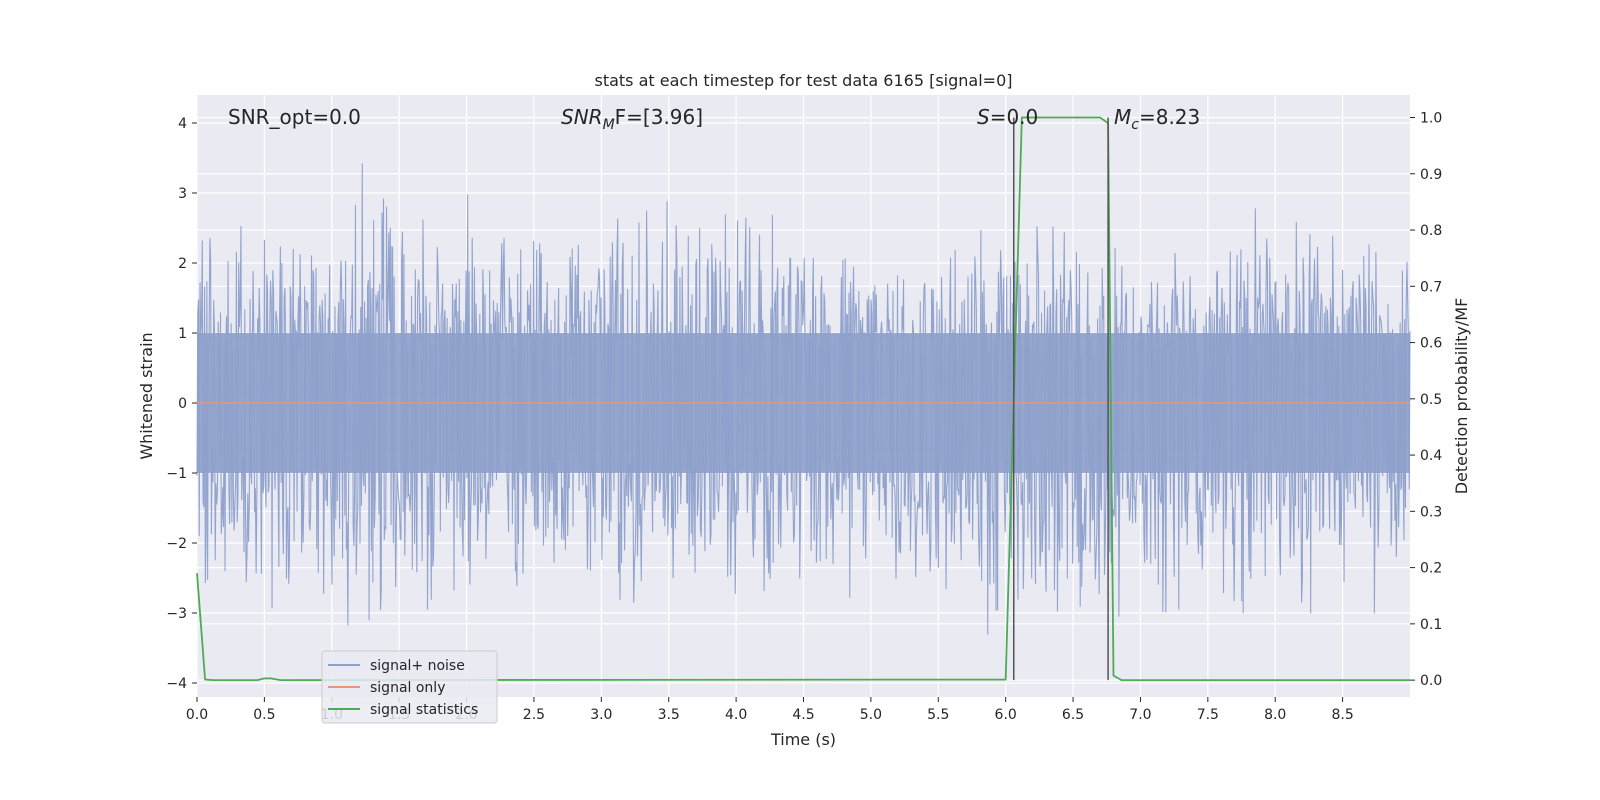  I want to click on x-tick-label: 3.5, so click(669, 715).